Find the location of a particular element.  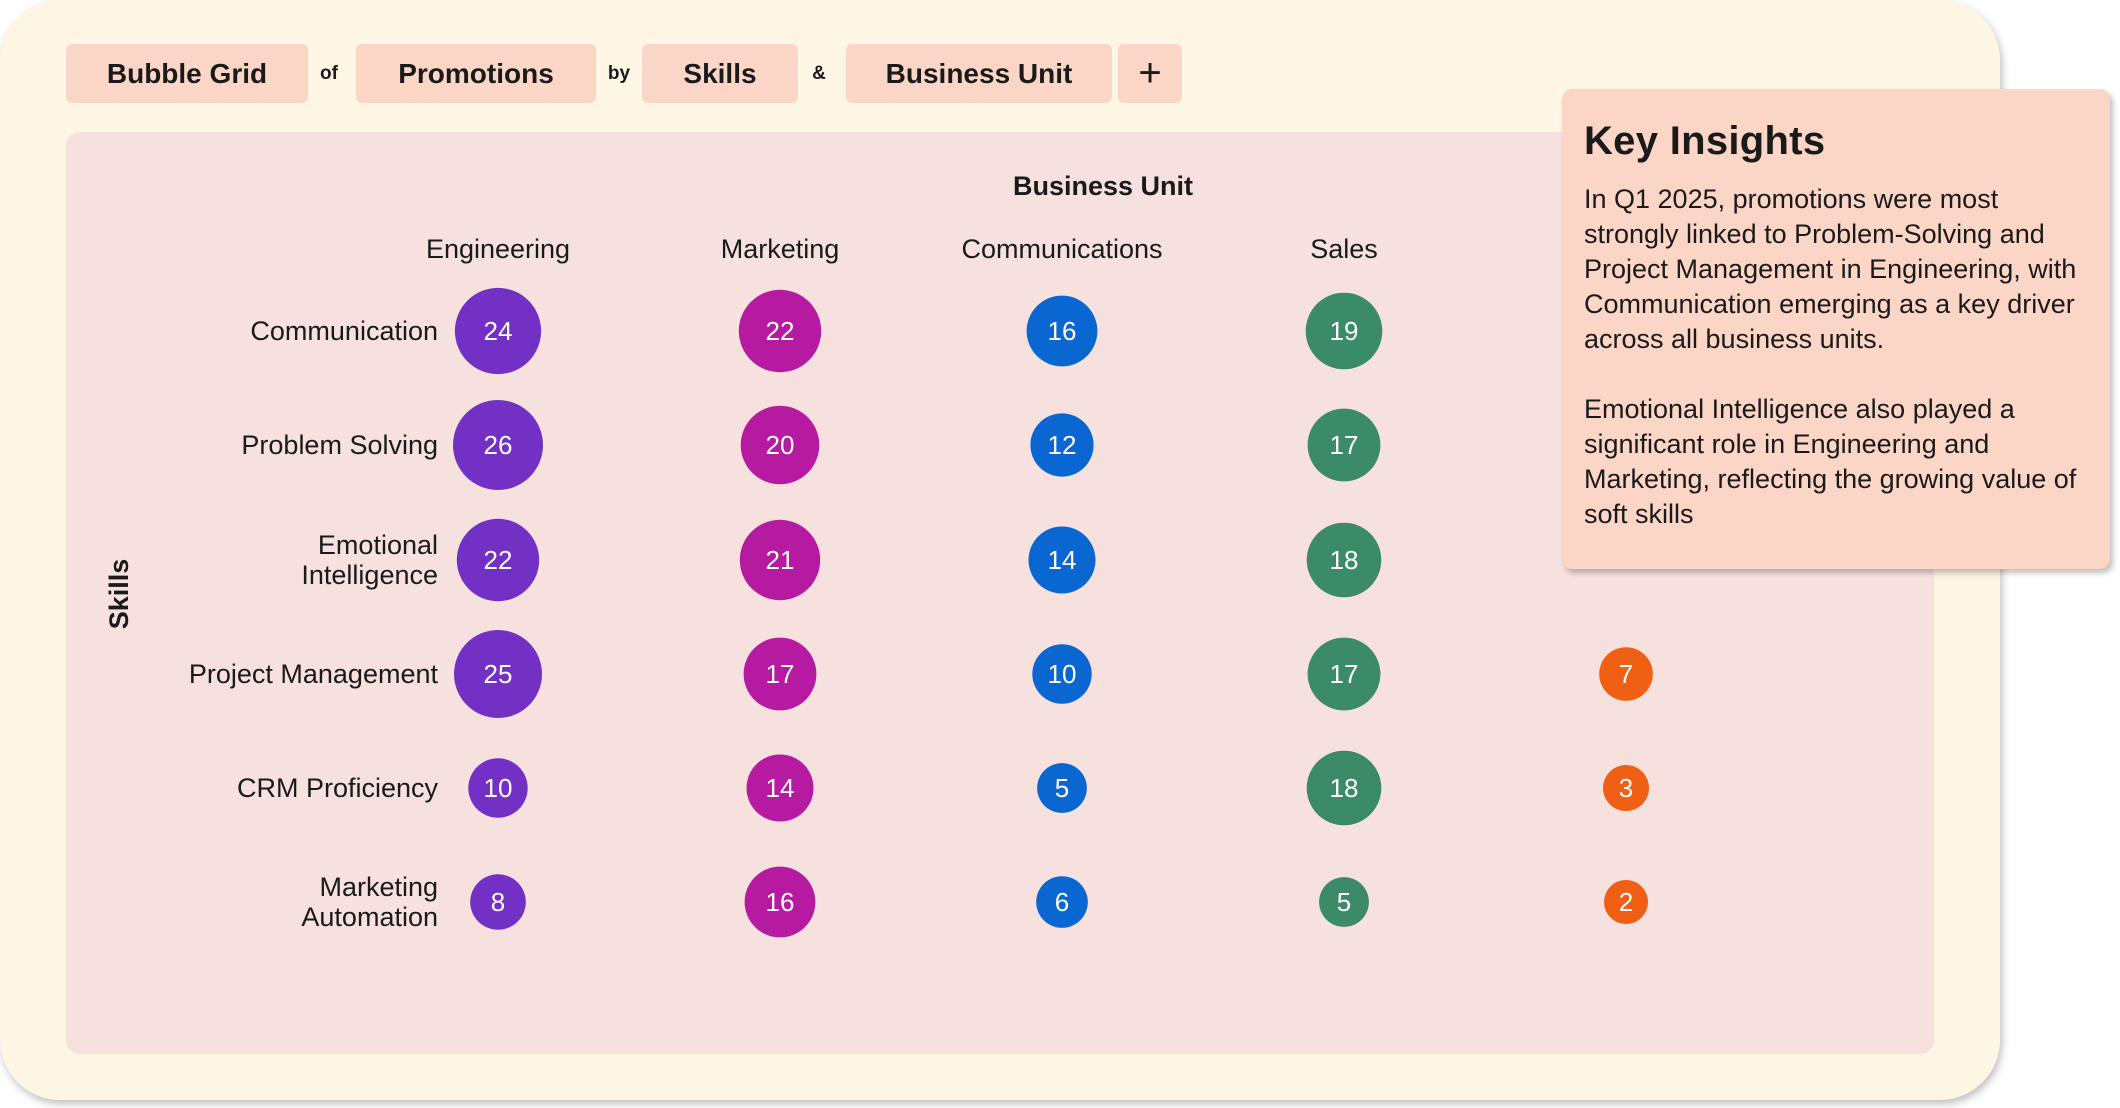

bubble-value-label: 25 is located at coordinates (498, 674).